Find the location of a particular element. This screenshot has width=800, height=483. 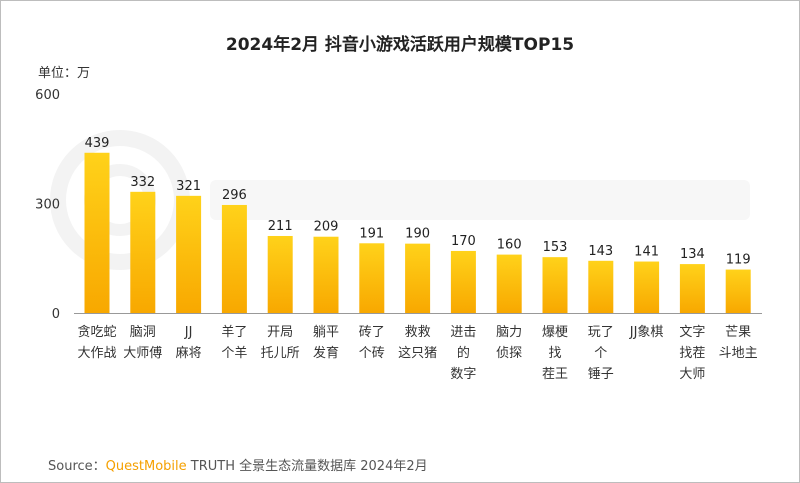

data-label: 439 is located at coordinates (97, 143).